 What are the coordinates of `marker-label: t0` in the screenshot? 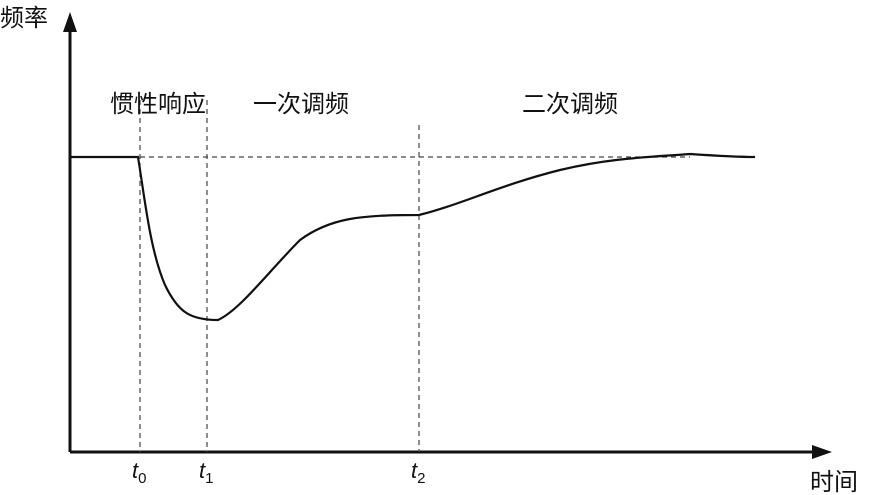 It's located at (139, 472).